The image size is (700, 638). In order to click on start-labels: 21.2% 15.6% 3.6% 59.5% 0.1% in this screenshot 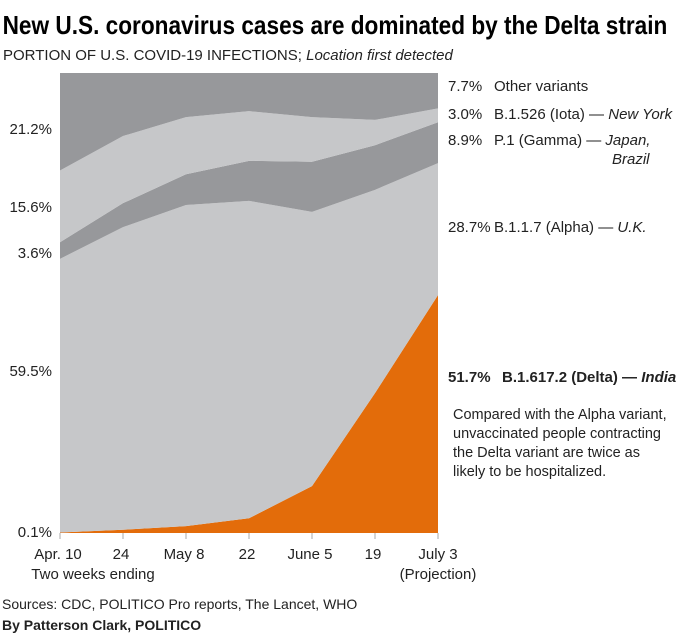, I will do `click(30, 331)`.